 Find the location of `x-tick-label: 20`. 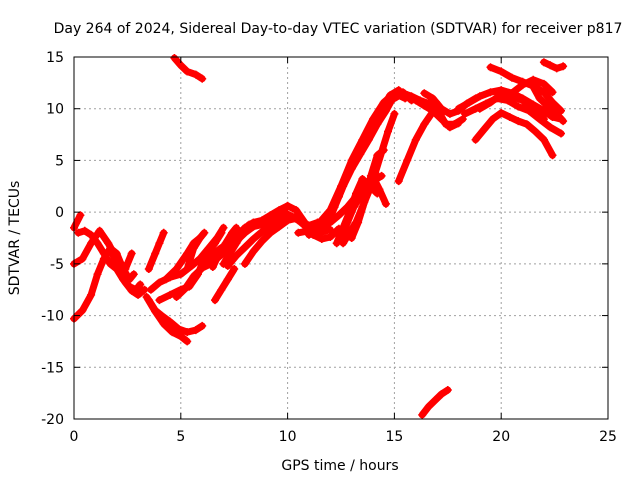

x-tick-label: 20 is located at coordinates (501, 437).